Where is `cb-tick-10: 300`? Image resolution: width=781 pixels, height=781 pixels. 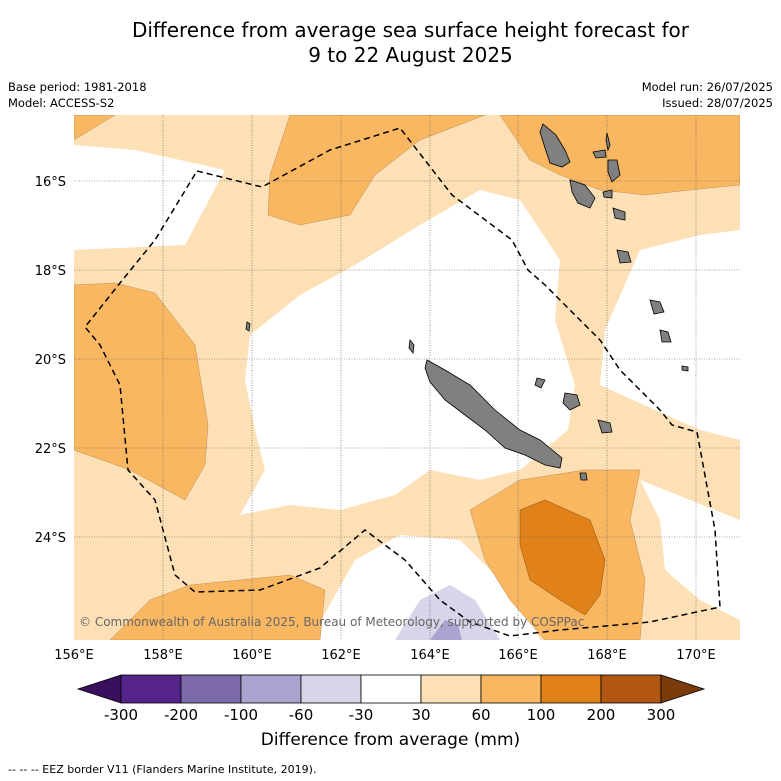 cb-tick-10: 300 is located at coordinates (661, 715).